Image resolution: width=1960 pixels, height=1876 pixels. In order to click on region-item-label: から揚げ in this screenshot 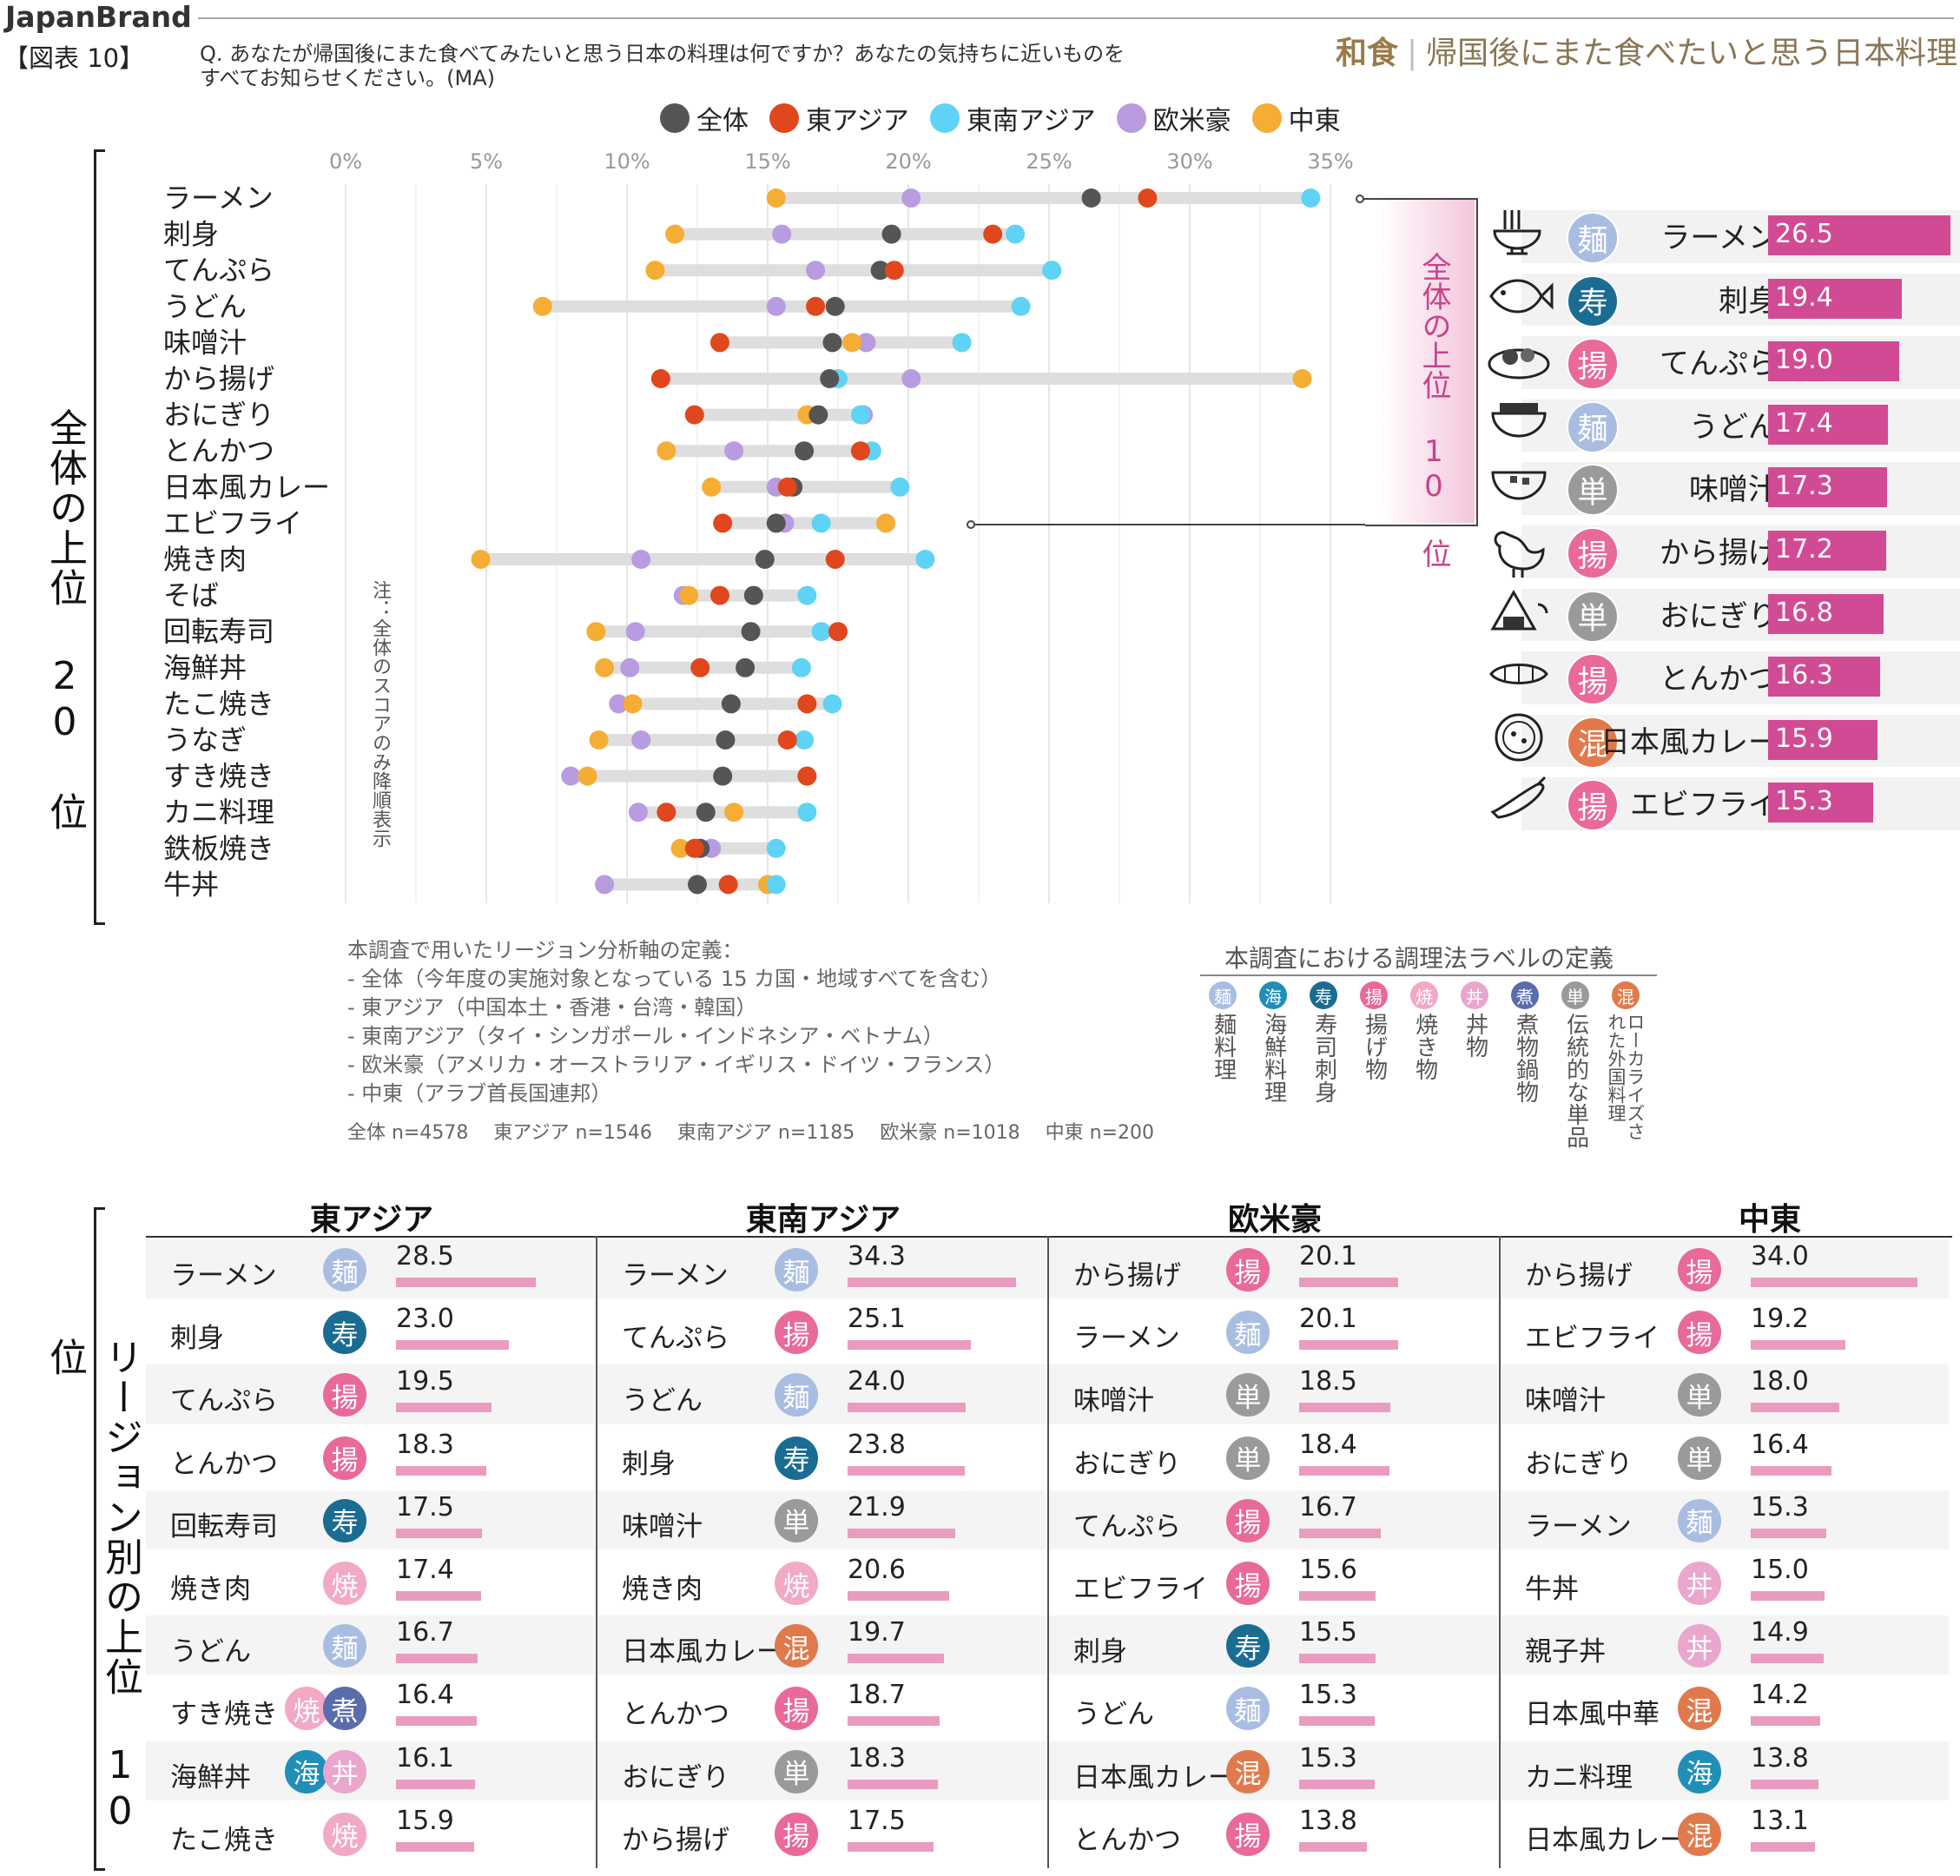, I will do `click(1579, 1275)`.